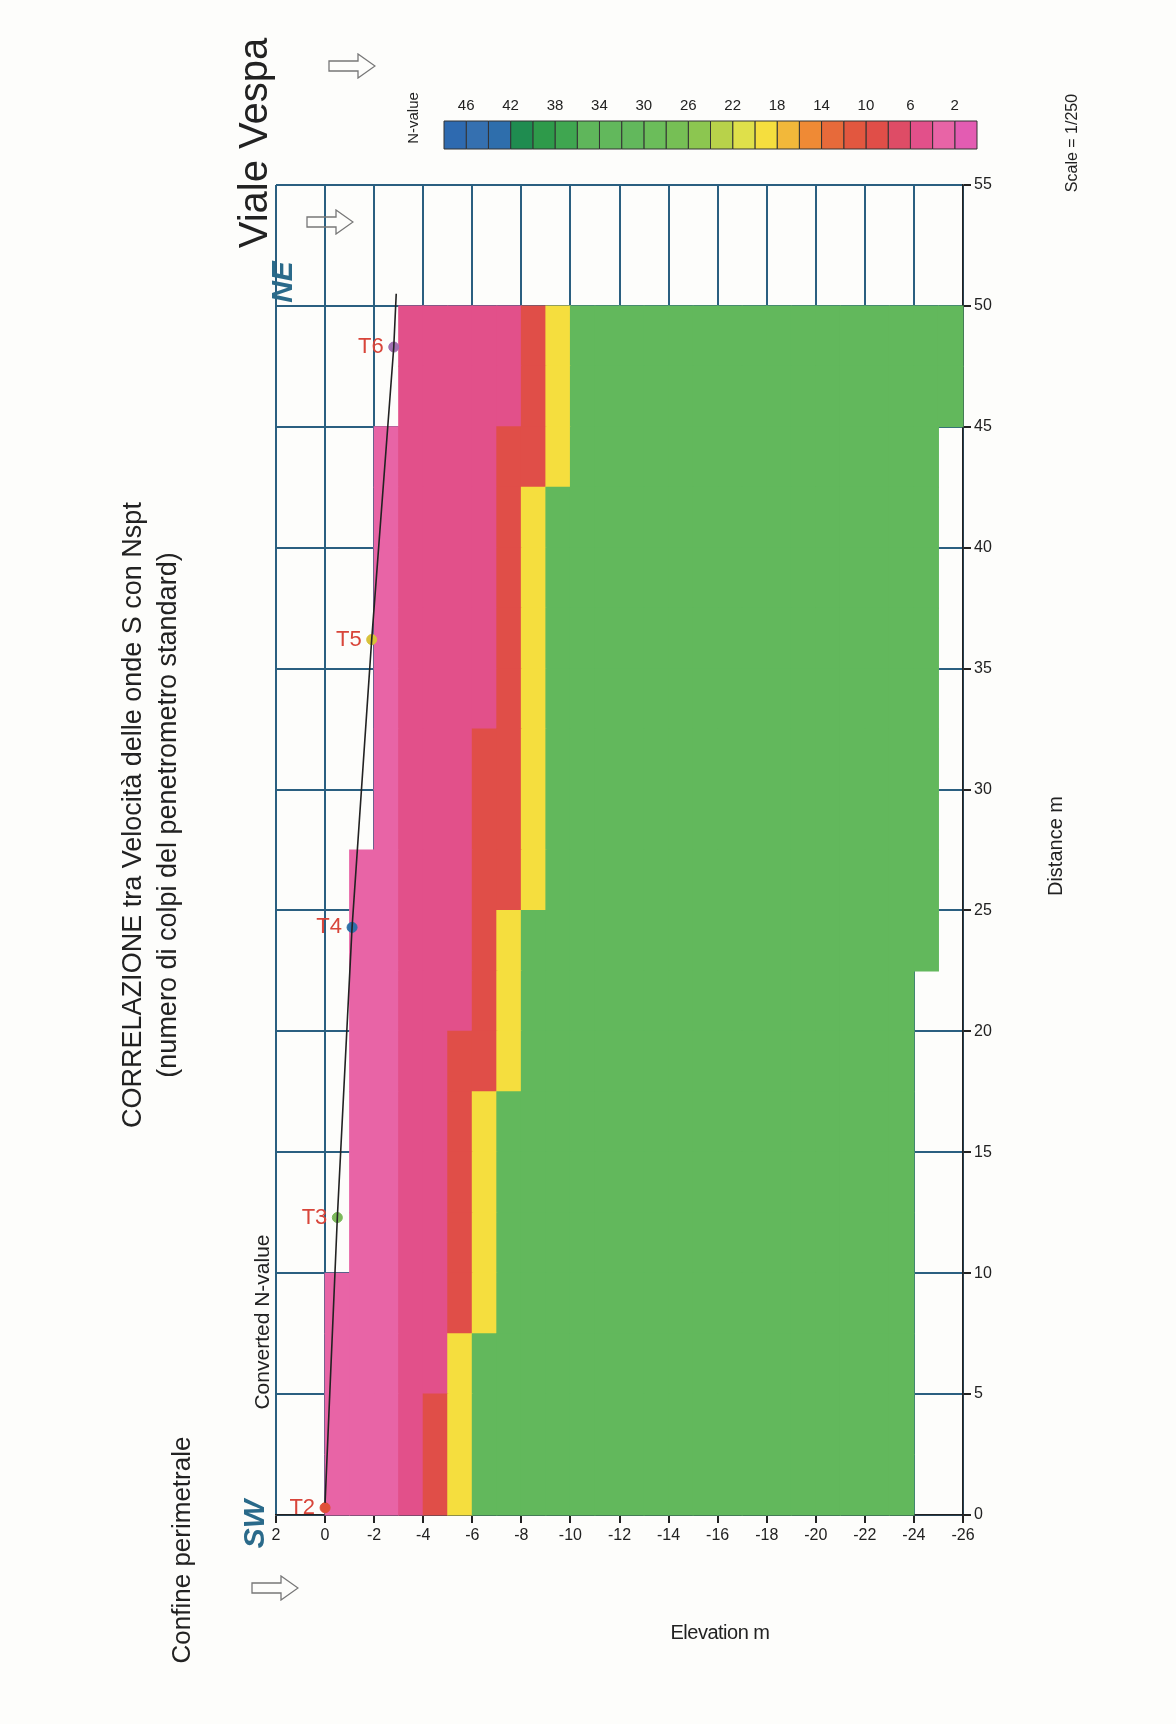 The image size is (1176, 1724). What do you see at coordinates (302, 1506) in the screenshot?
I see `annotation: T2` at bounding box center [302, 1506].